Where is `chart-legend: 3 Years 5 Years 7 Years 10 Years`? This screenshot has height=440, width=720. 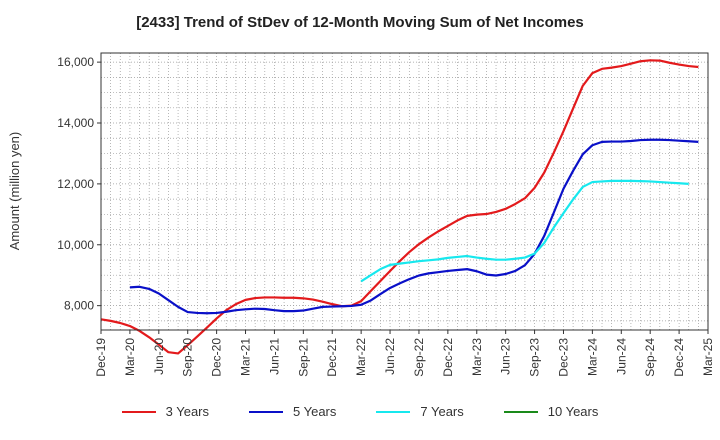
chart-legend: 3 Years 5 Years 7 Years 10 Years is located at coordinates (360, 411).